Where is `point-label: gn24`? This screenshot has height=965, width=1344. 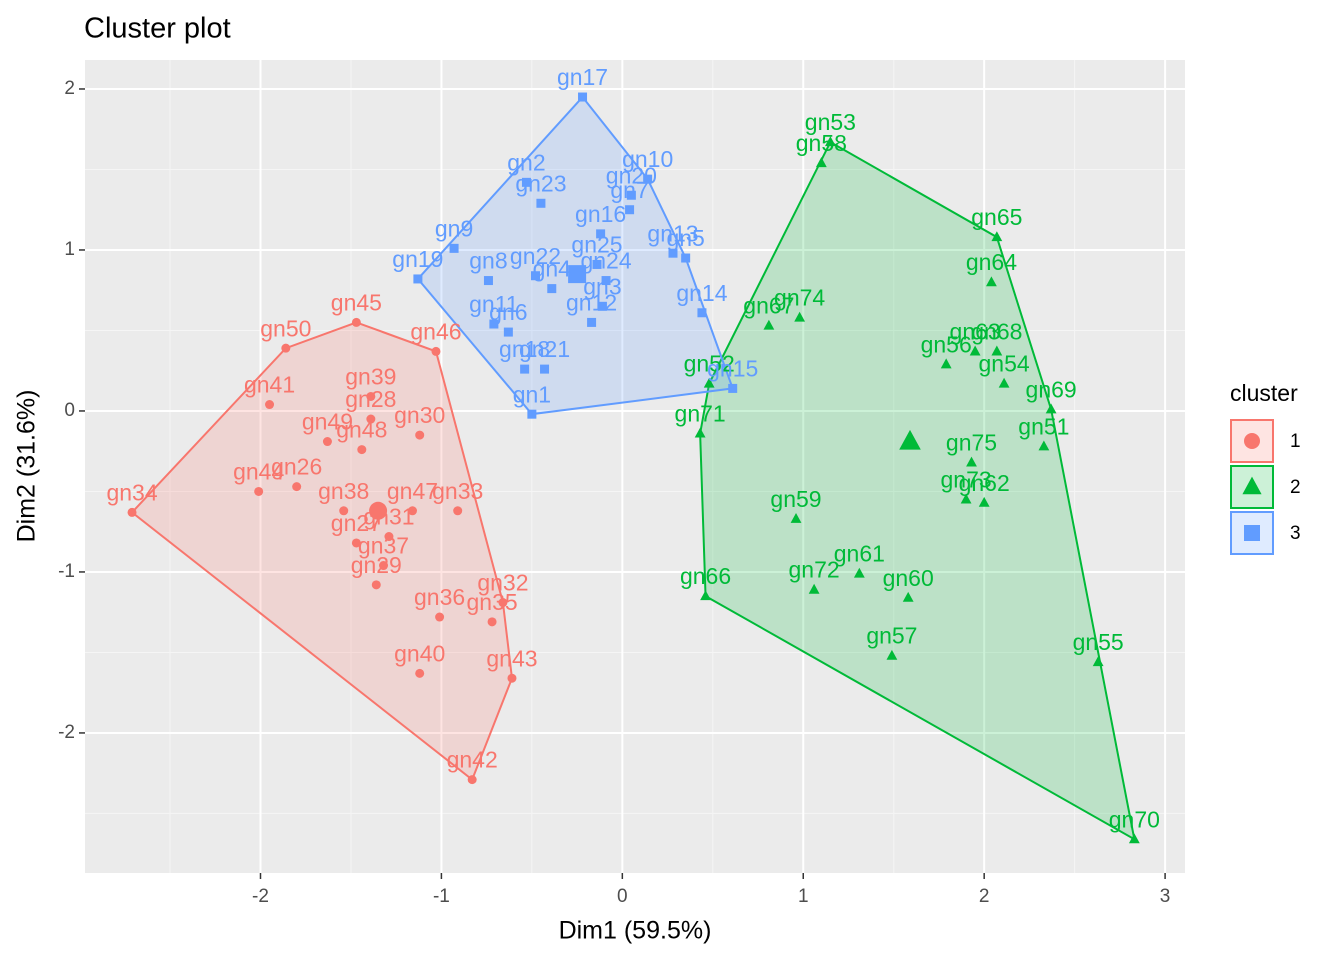
point-label: gn24 is located at coordinates (605, 261).